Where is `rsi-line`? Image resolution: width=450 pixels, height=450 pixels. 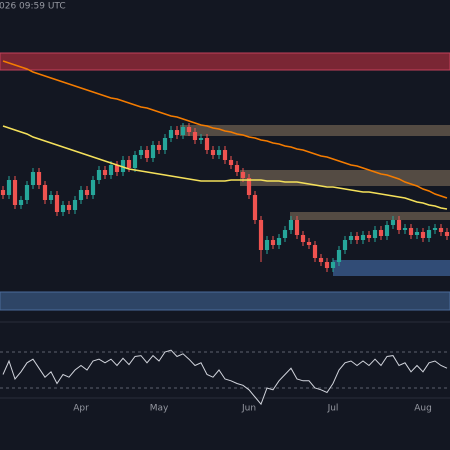
rsi-line is located at coordinates (225, 377).